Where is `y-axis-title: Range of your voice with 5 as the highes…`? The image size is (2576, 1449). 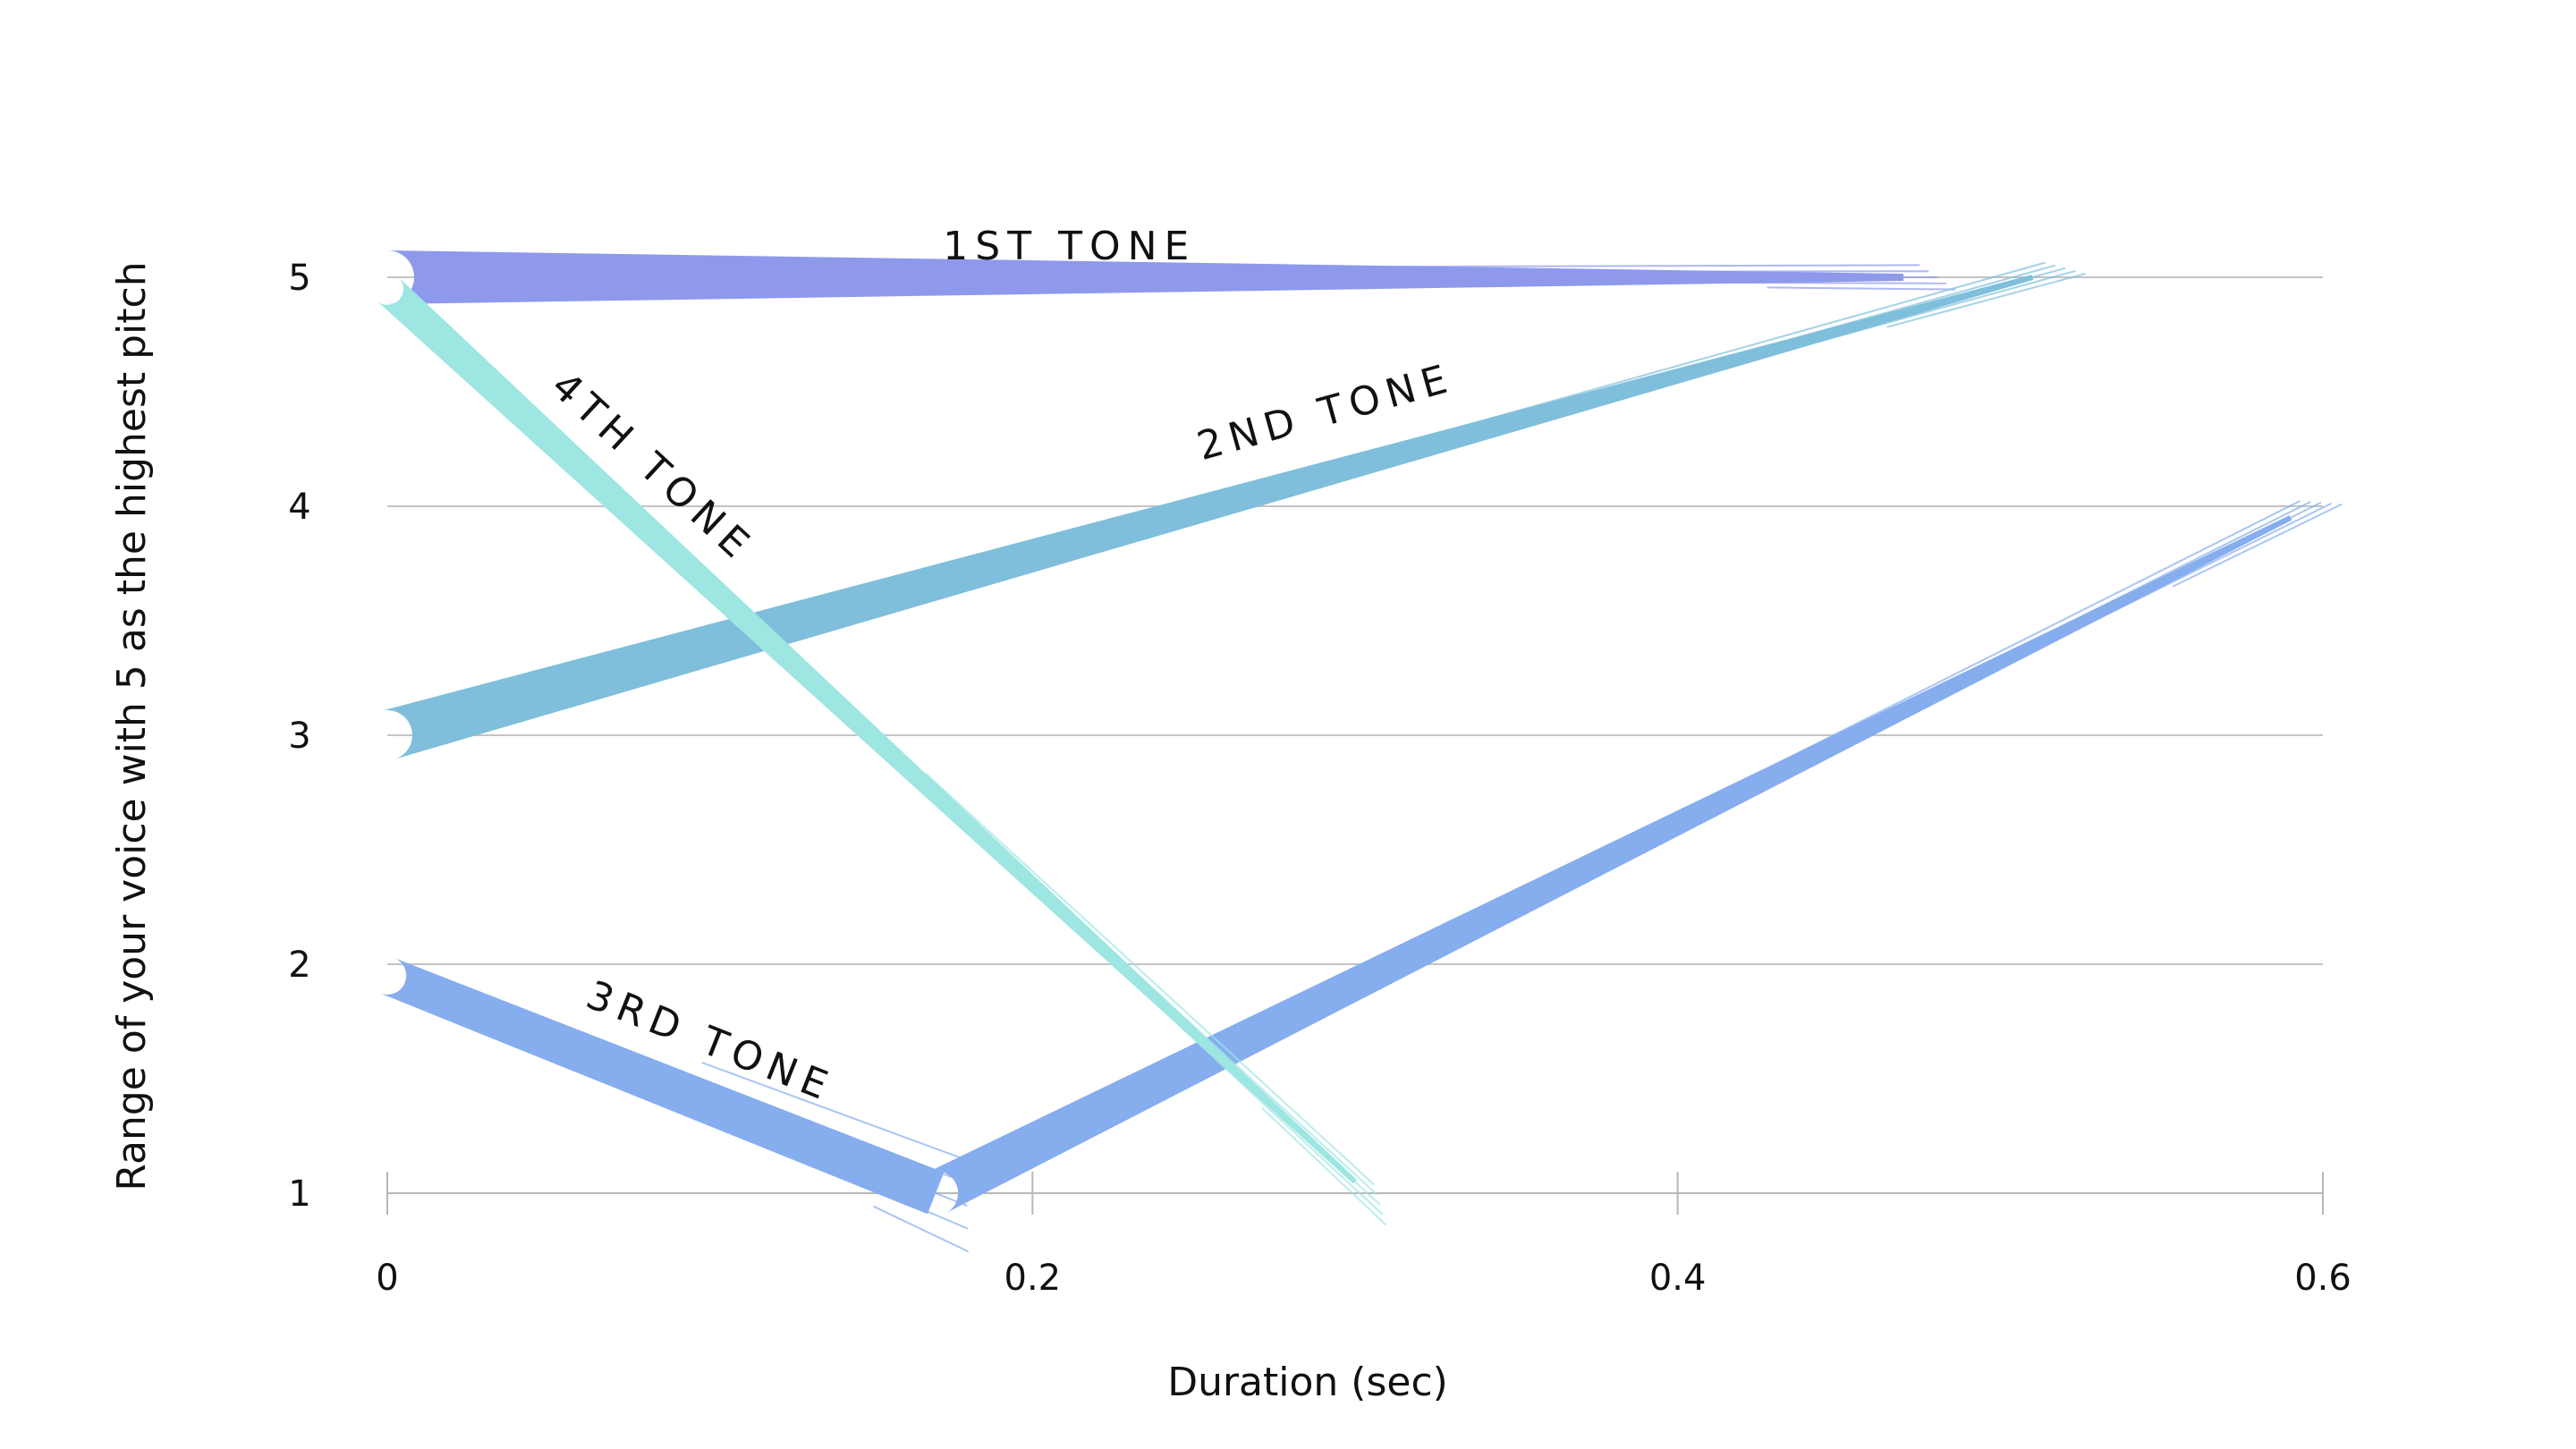 y-axis-title: Range of your voice with 5 as the highes… is located at coordinates (132, 726).